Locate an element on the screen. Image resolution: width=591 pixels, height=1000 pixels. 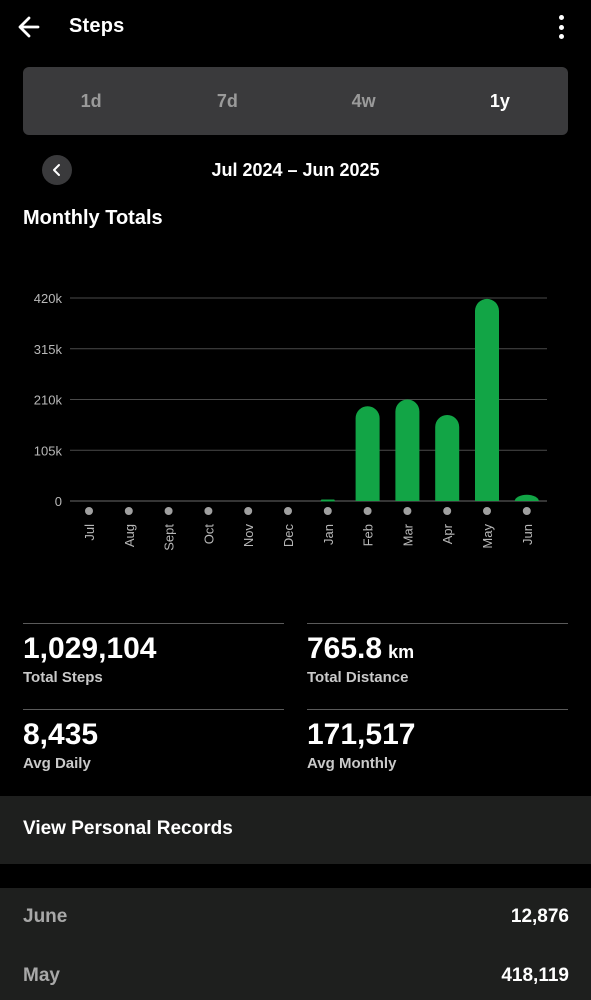
monthly-list: June 12,876 May 418,119 is located at coordinates (295, 944).